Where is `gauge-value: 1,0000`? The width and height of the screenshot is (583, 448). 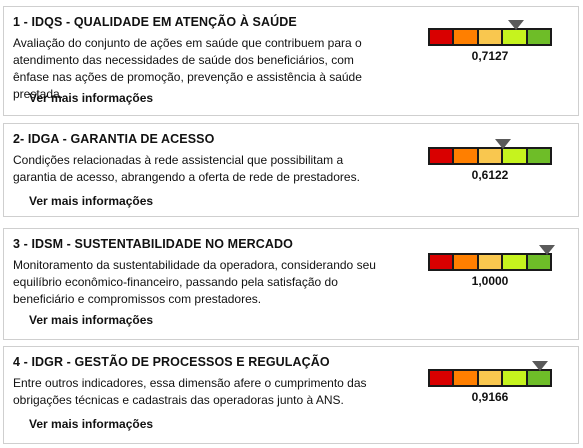 gauge-value: 1,0000 is located at coordinates (490, 281).